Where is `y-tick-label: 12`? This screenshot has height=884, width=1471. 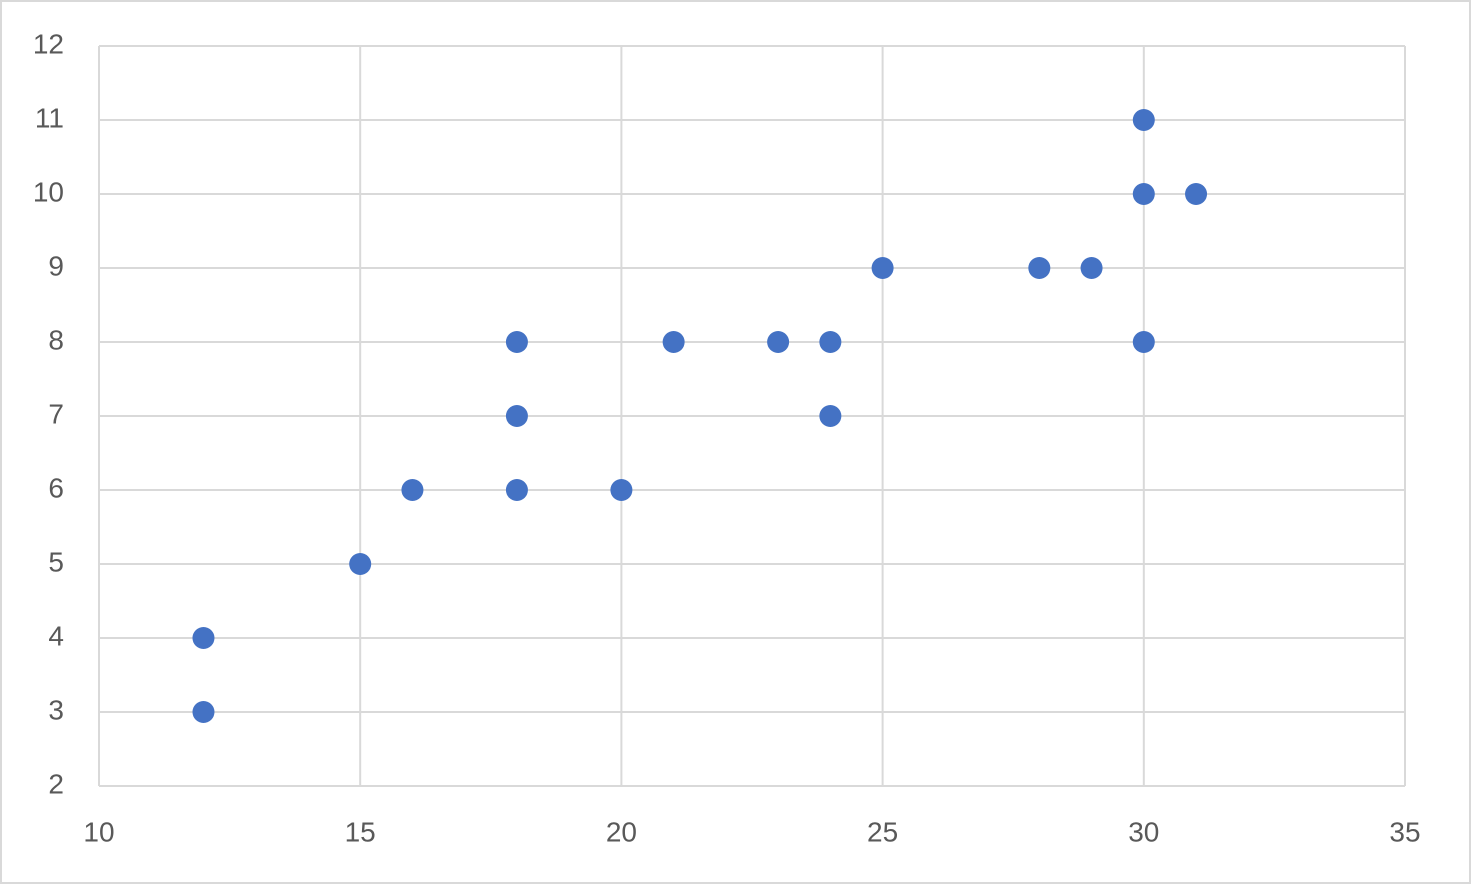
y-tick-label: 12 is located at coordinates (48, 43).